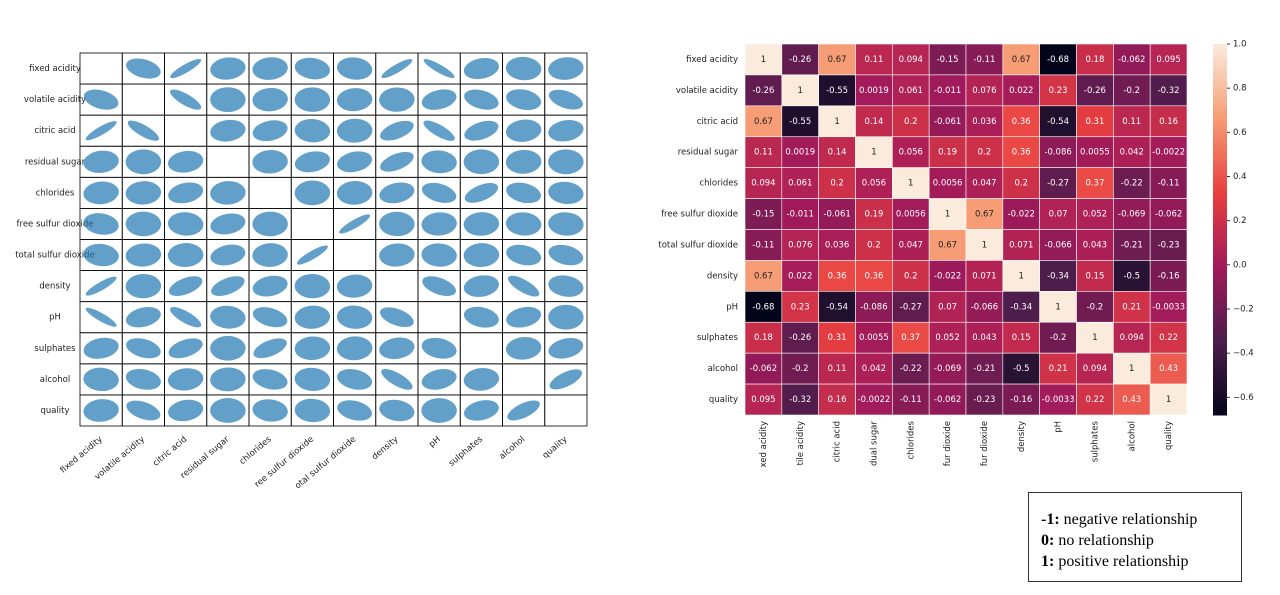  I want to click on cell-label: 0.043, so click(1095, 245).